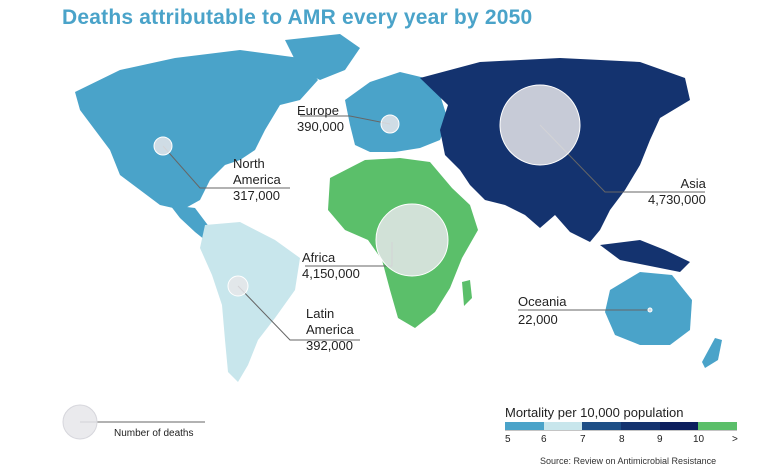 This screenshot has width=777, height=473. What do you see at coordinates (319, 257) in the screenshot?
I see `africa-name: Africa` at bounding box center [319, 257].